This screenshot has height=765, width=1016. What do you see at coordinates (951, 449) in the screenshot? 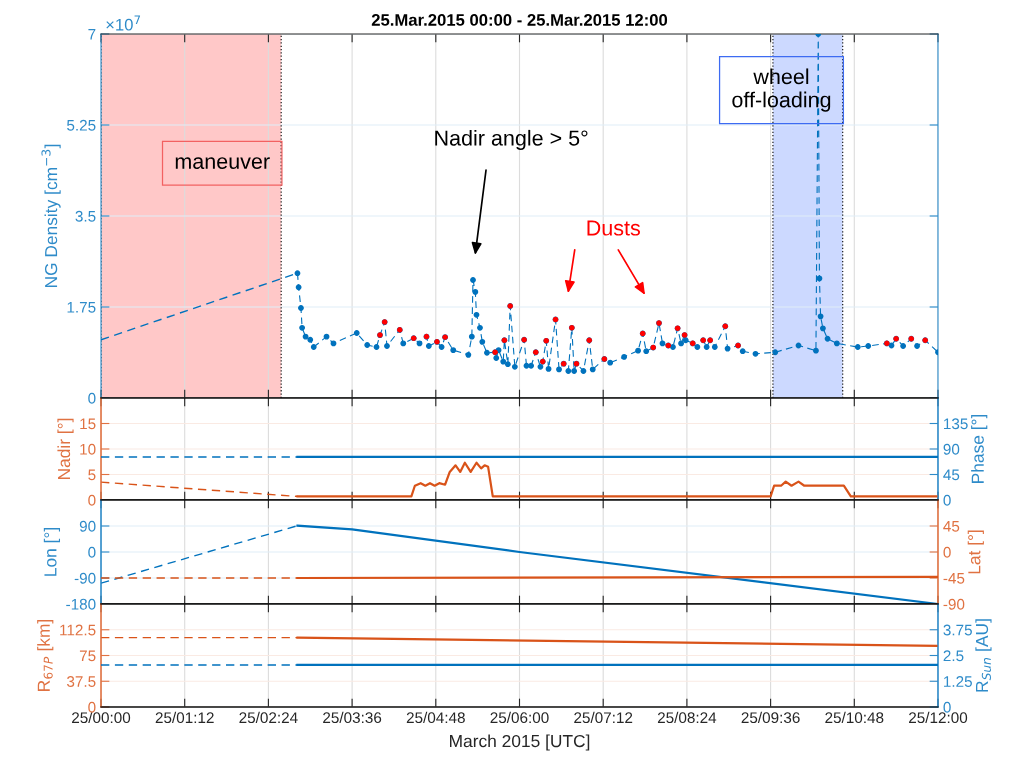
I see `y2-tick-label: 90` at bounding box center [951, 449].